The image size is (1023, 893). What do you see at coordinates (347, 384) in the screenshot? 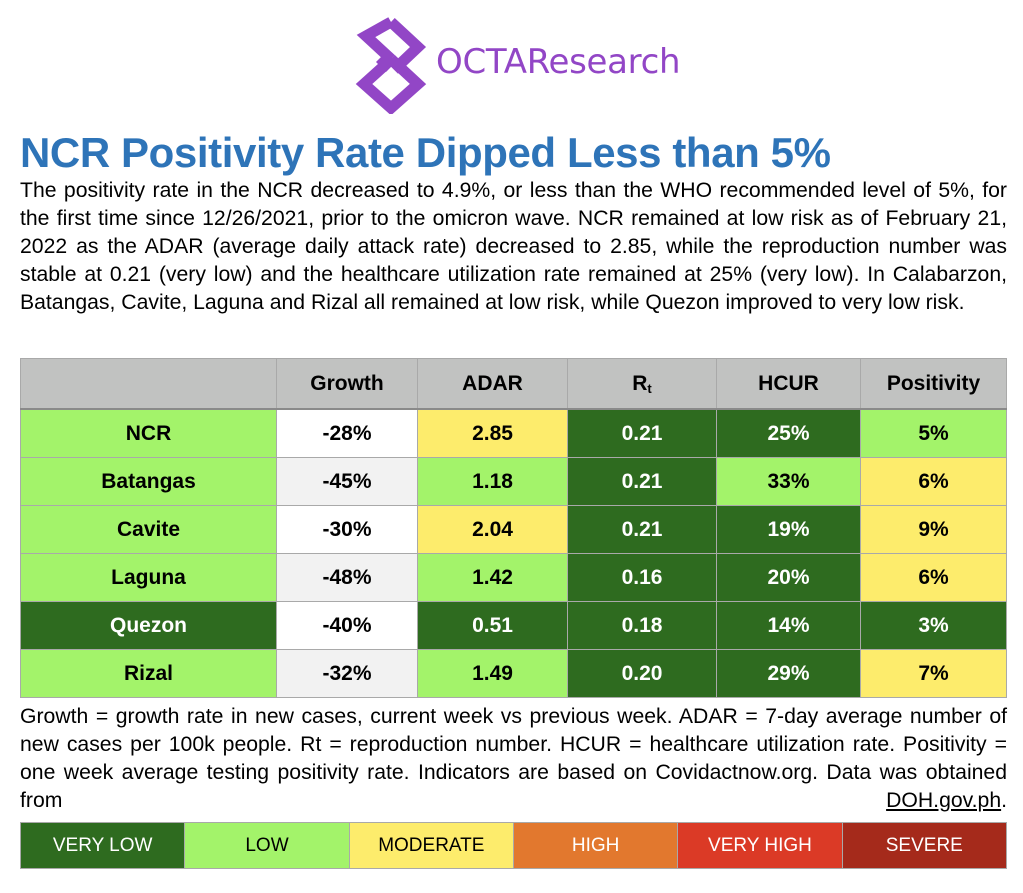
I see `header-growth: Growth` at bounding box center [347, 384].